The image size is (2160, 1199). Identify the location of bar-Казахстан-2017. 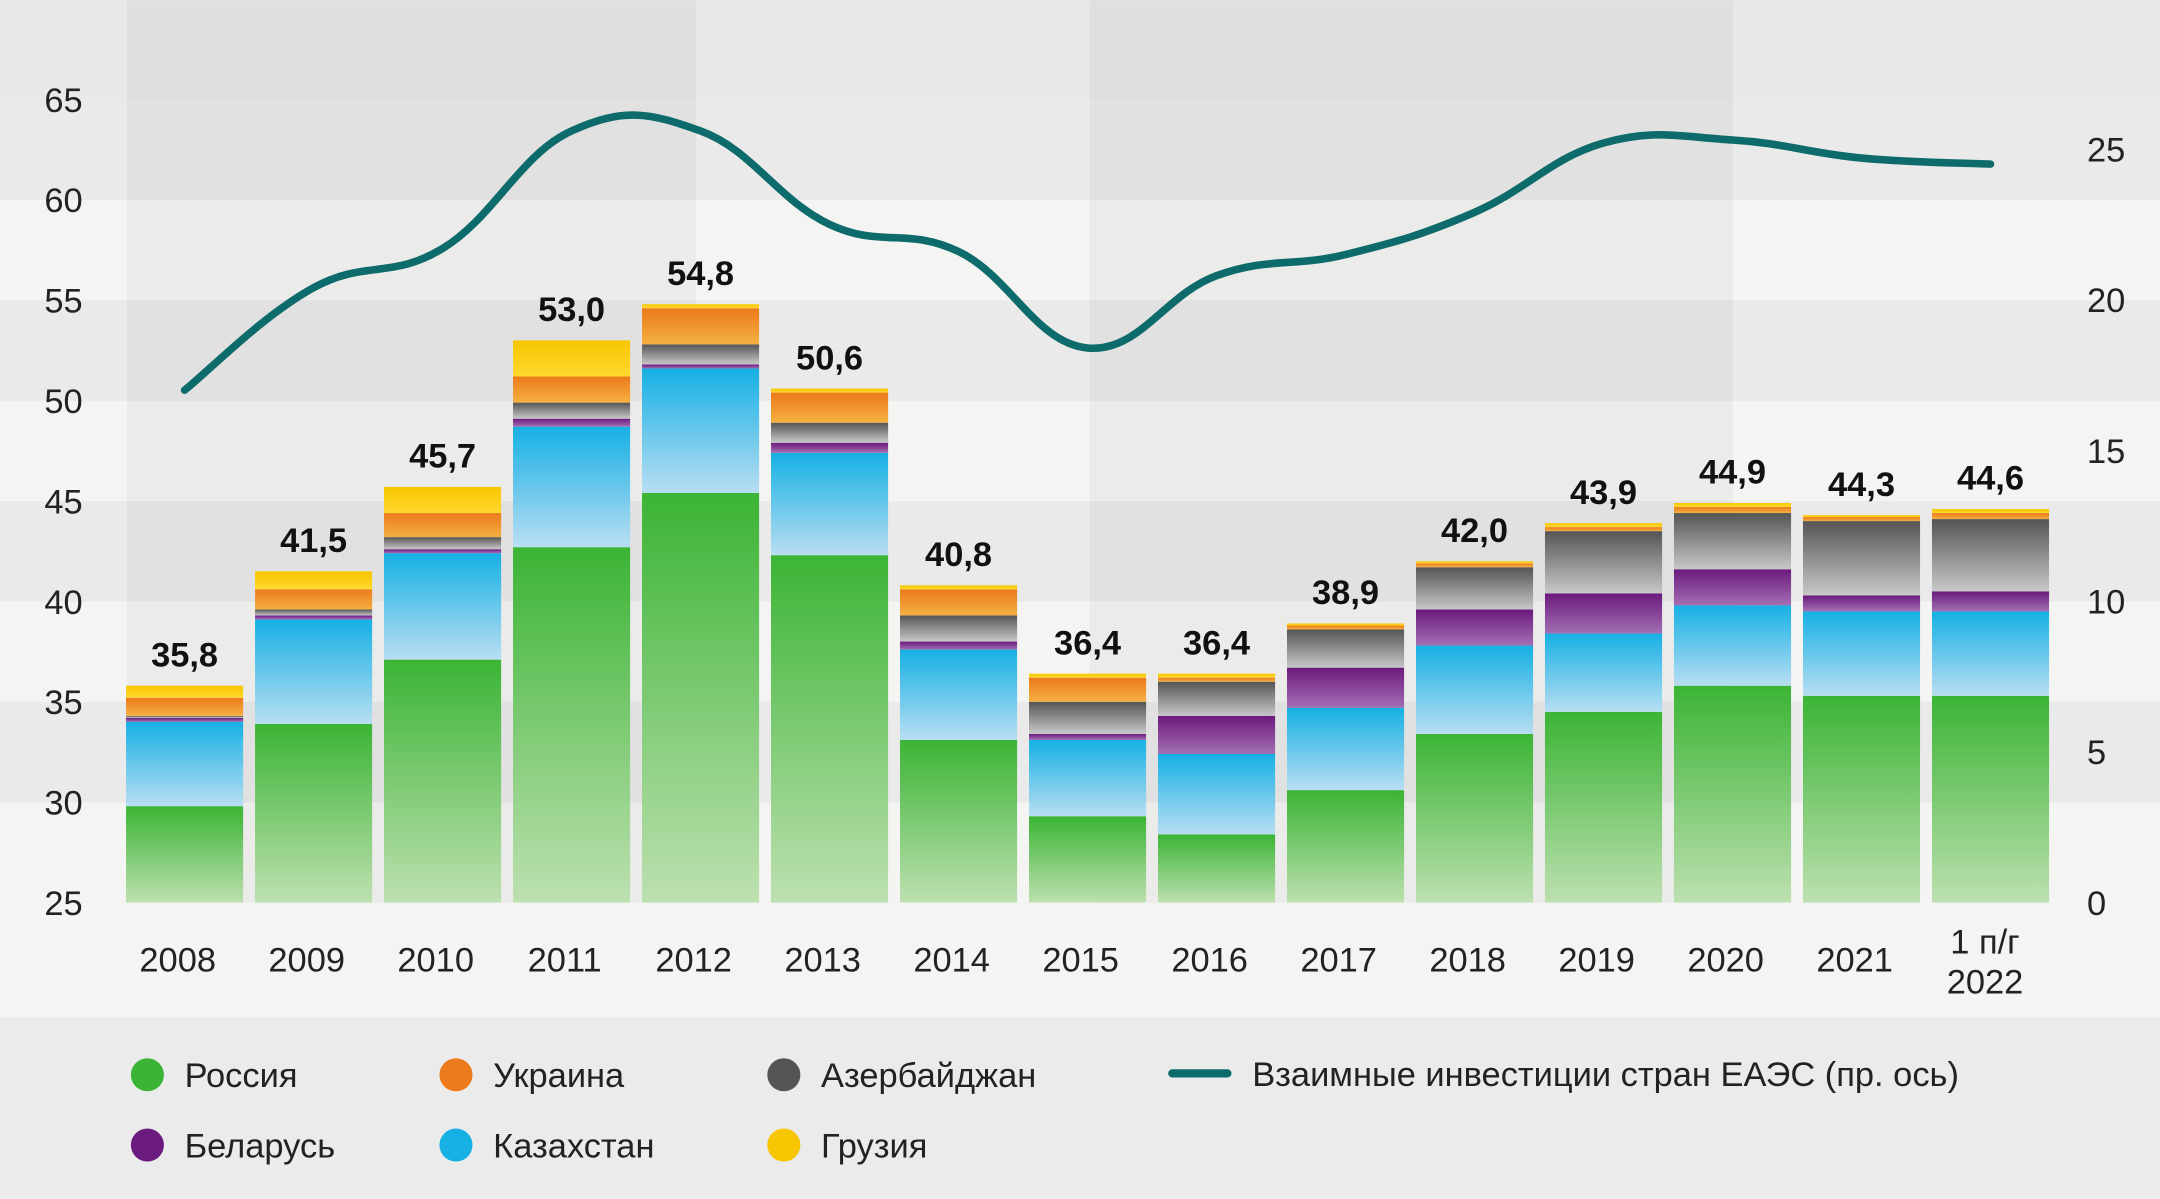
(1345, 749).